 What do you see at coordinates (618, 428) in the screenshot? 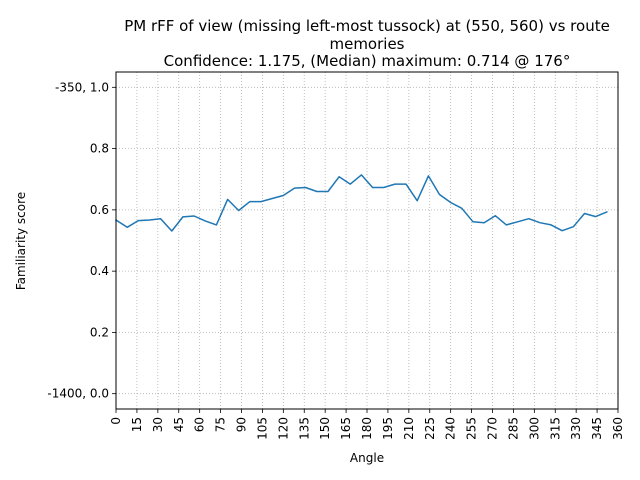
I see `x-tick-label: 360` at bounding box center [618, 428].